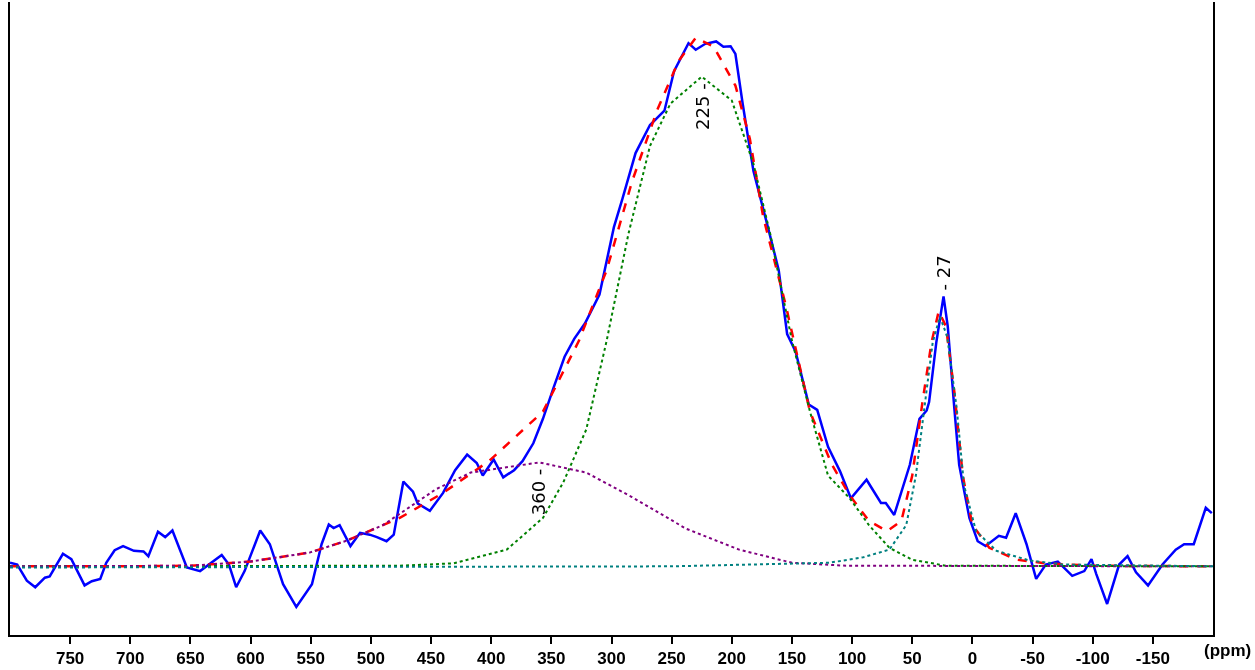 This screenshot has width=1255, height=670. What do you see at coordinates (1152, 659) in the screenshot?
I see `x-tick-label: -150` at bounding box center [1152, 659].